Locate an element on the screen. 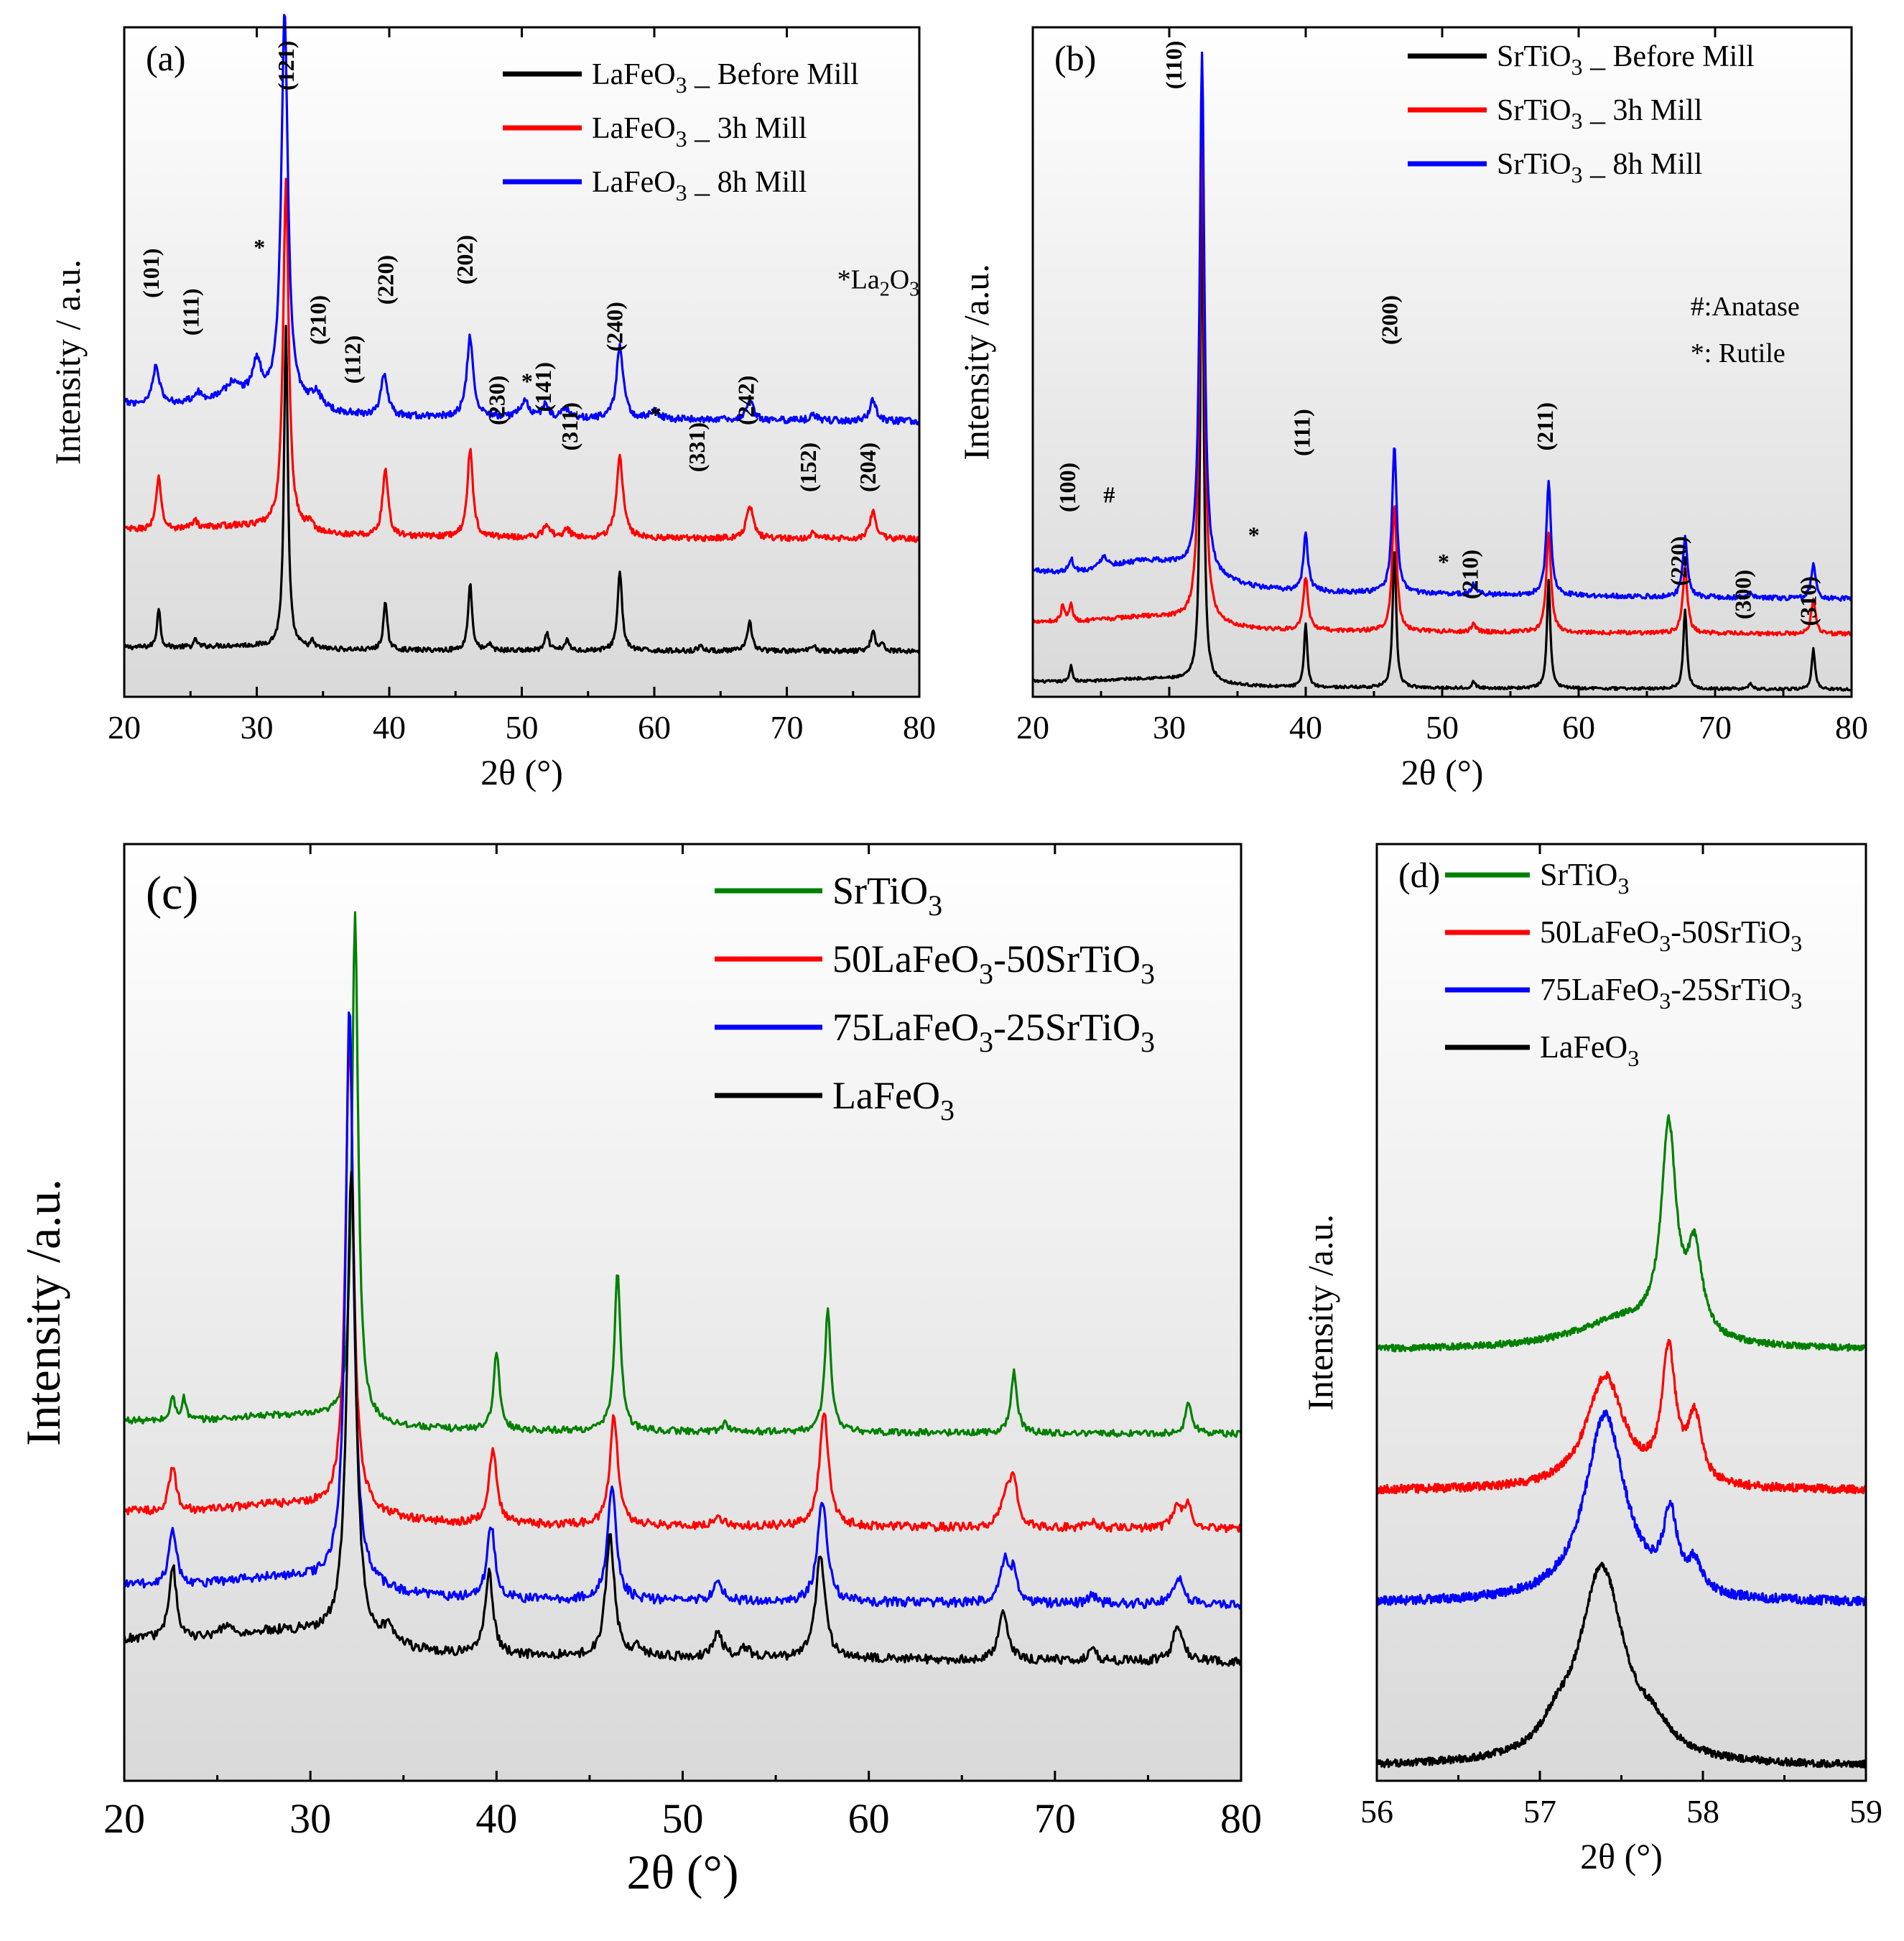 The height and width of the screenshot is (1941, 1904). text-span: *La is located at coordinates (858, 279).